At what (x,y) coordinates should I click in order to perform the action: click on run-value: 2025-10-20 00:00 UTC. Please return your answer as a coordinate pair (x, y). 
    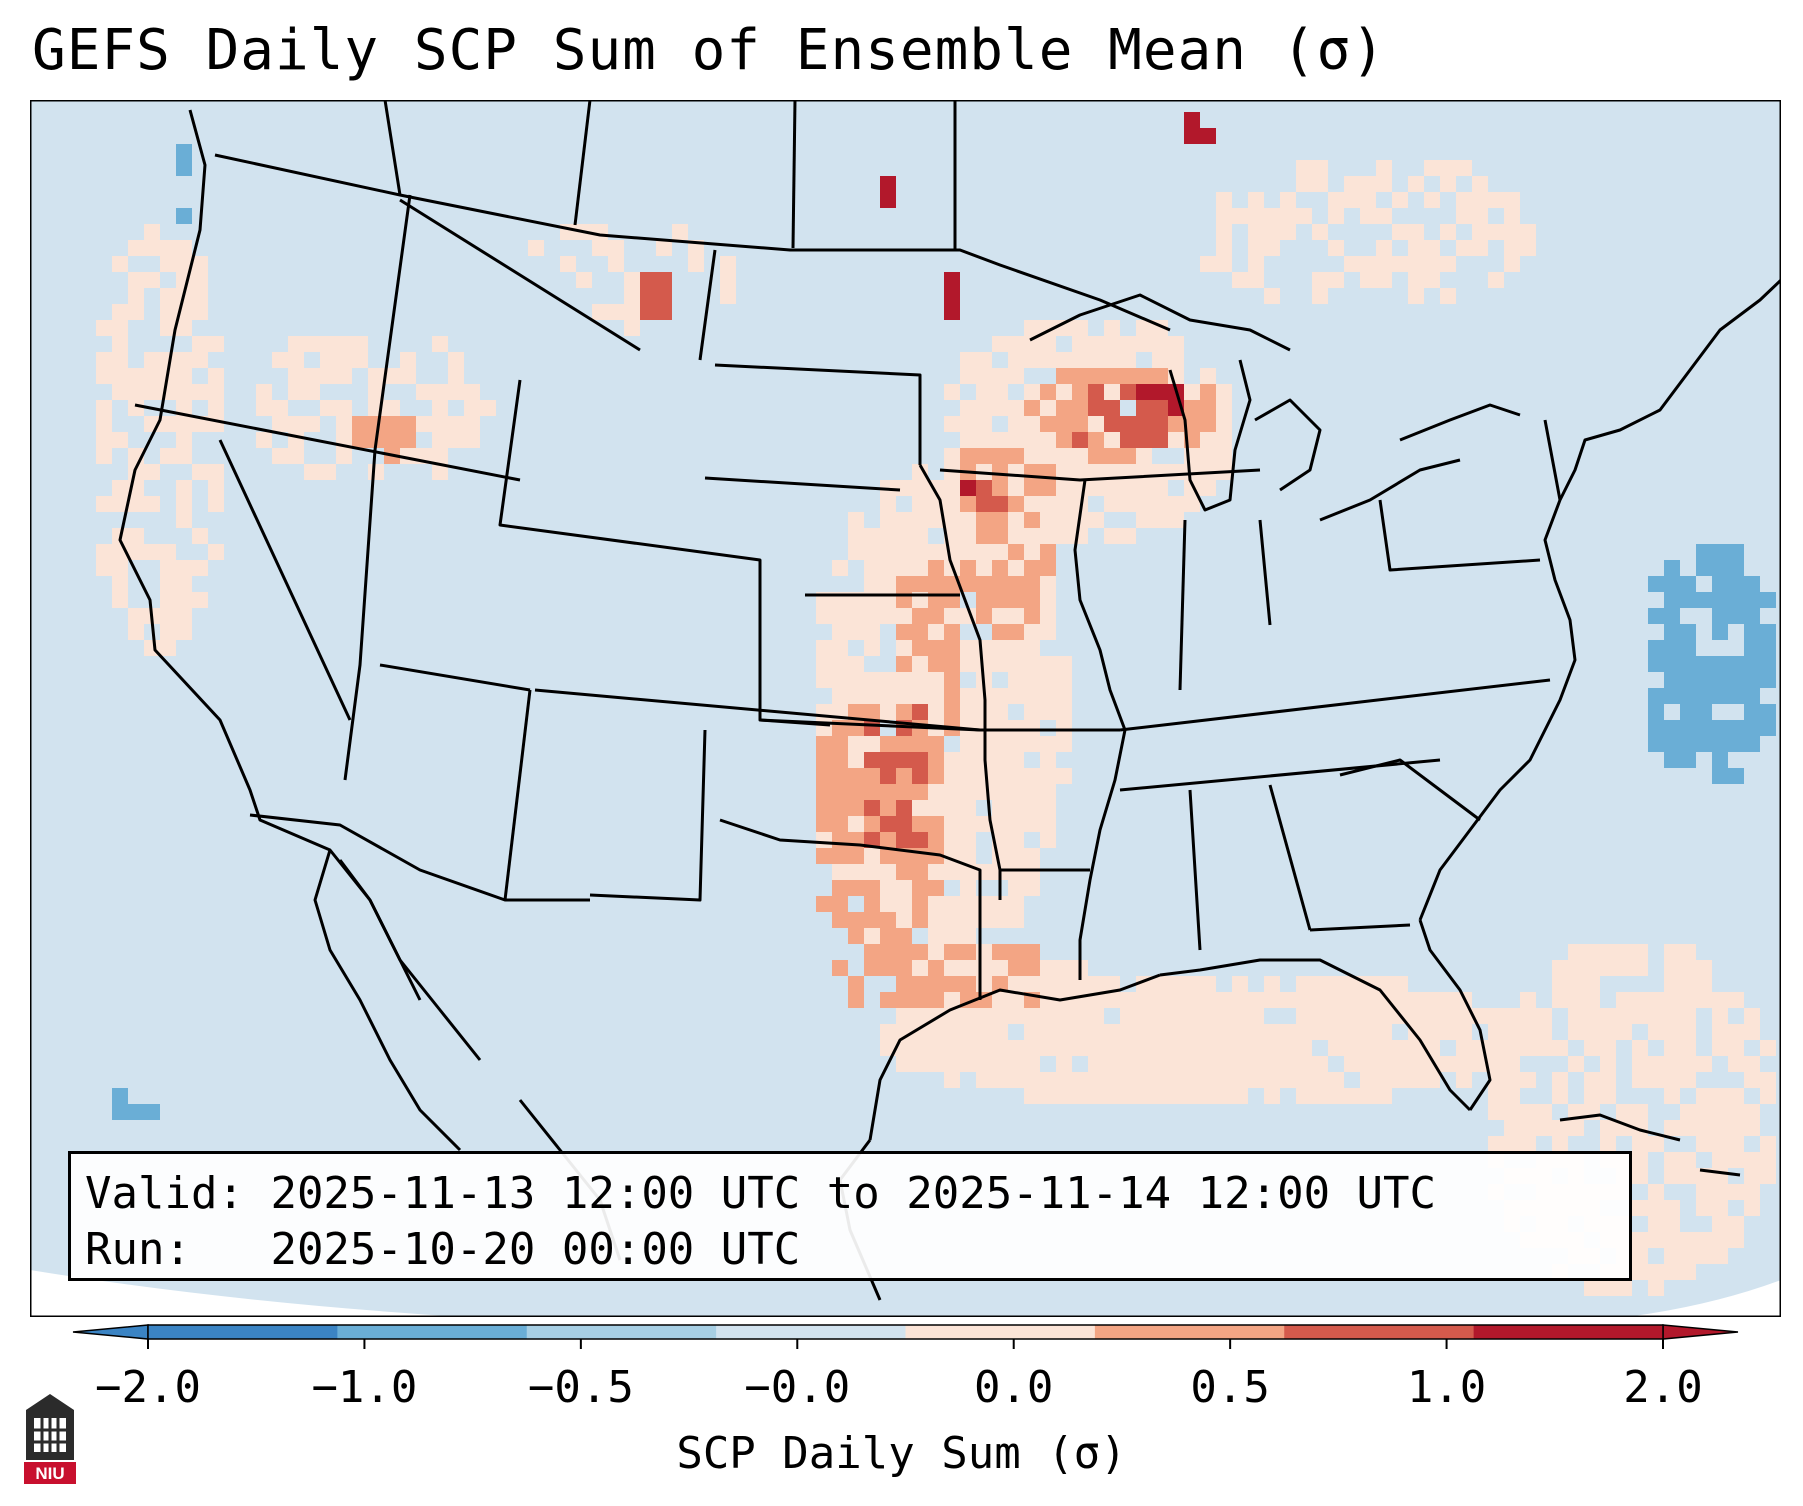
    Looking at the image, I should click on (535, 1249).